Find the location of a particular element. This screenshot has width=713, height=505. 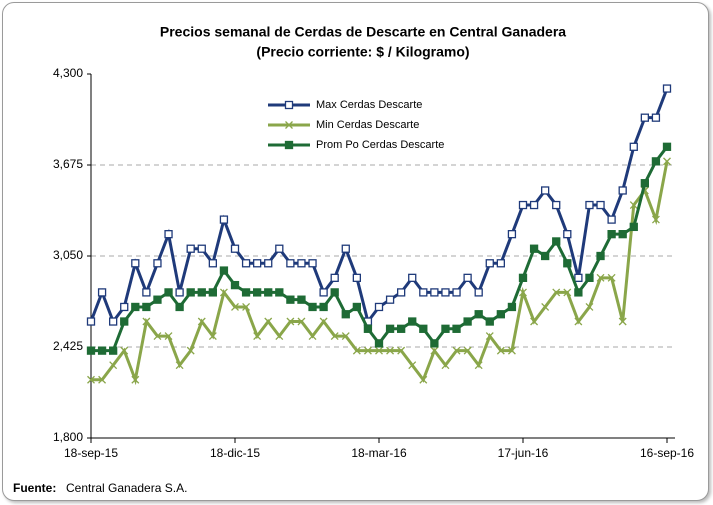

y-tick-label: 3,050 is located at coordinates (68, 255).